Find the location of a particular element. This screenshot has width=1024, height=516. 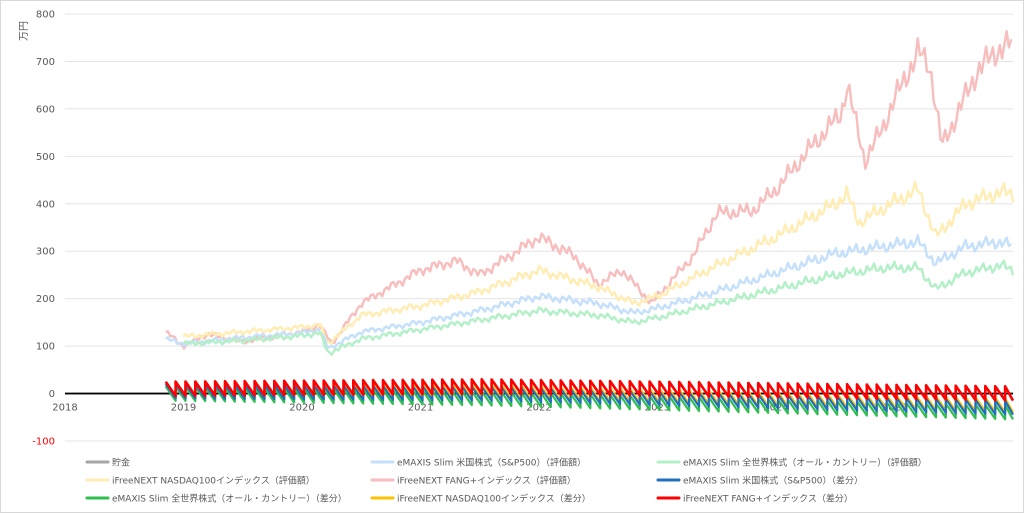

x-tick-label: 2022 is located at coordinates (538, 408).